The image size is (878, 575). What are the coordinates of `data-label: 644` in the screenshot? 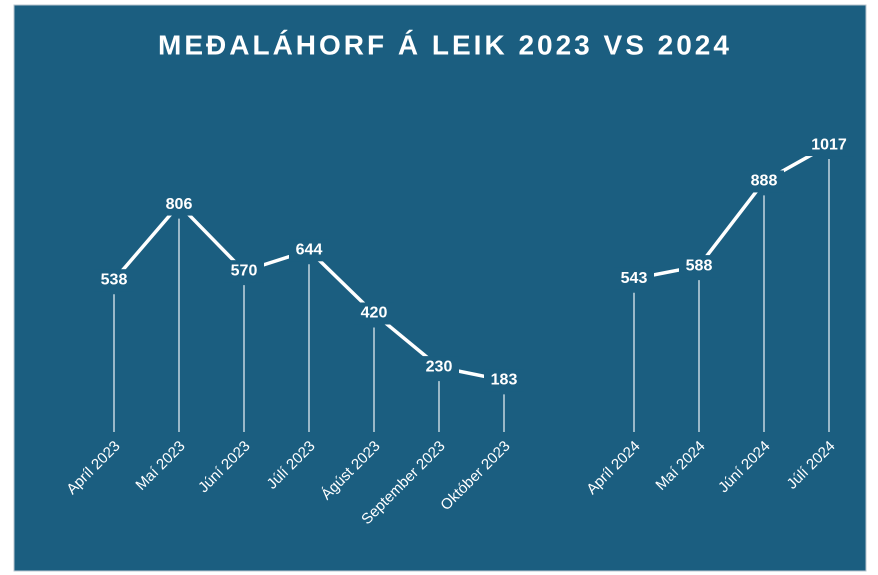 It's located at (309, 250).